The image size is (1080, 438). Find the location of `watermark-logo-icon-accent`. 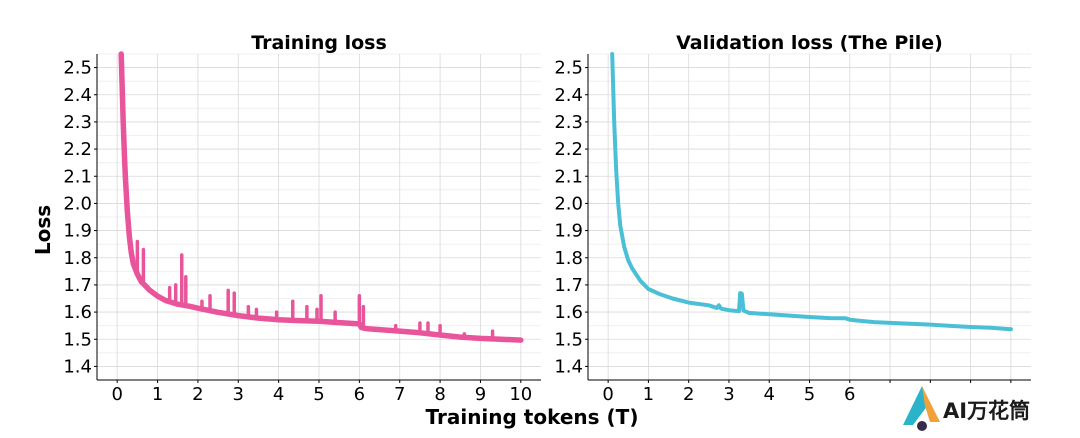

watermark-logo-icon-accent is located at coordinates (931, 404).